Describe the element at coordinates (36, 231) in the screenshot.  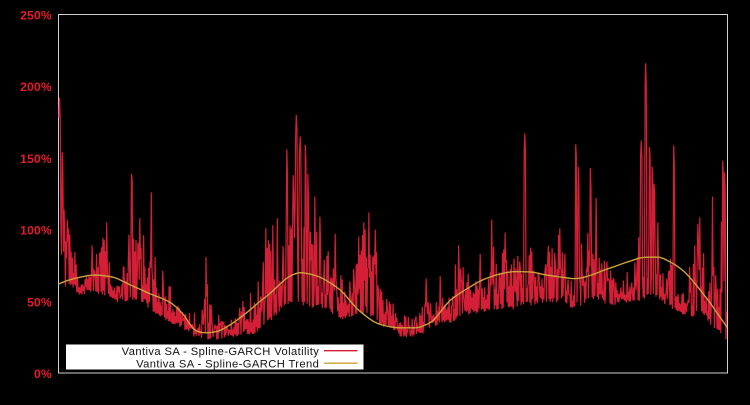
I see `svg-text: 100%` at that location.